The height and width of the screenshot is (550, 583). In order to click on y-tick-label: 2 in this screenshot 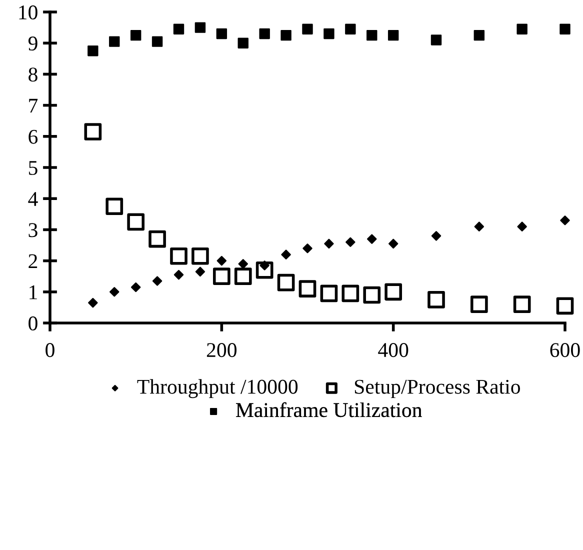, I will do `click(33, 261)`.